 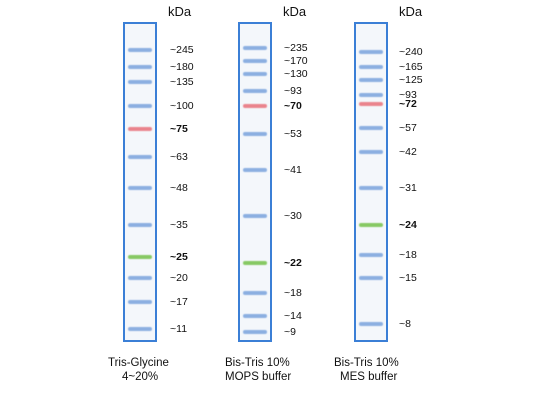 I want to click on marker-label: ~245, so click(x=182, y=50).